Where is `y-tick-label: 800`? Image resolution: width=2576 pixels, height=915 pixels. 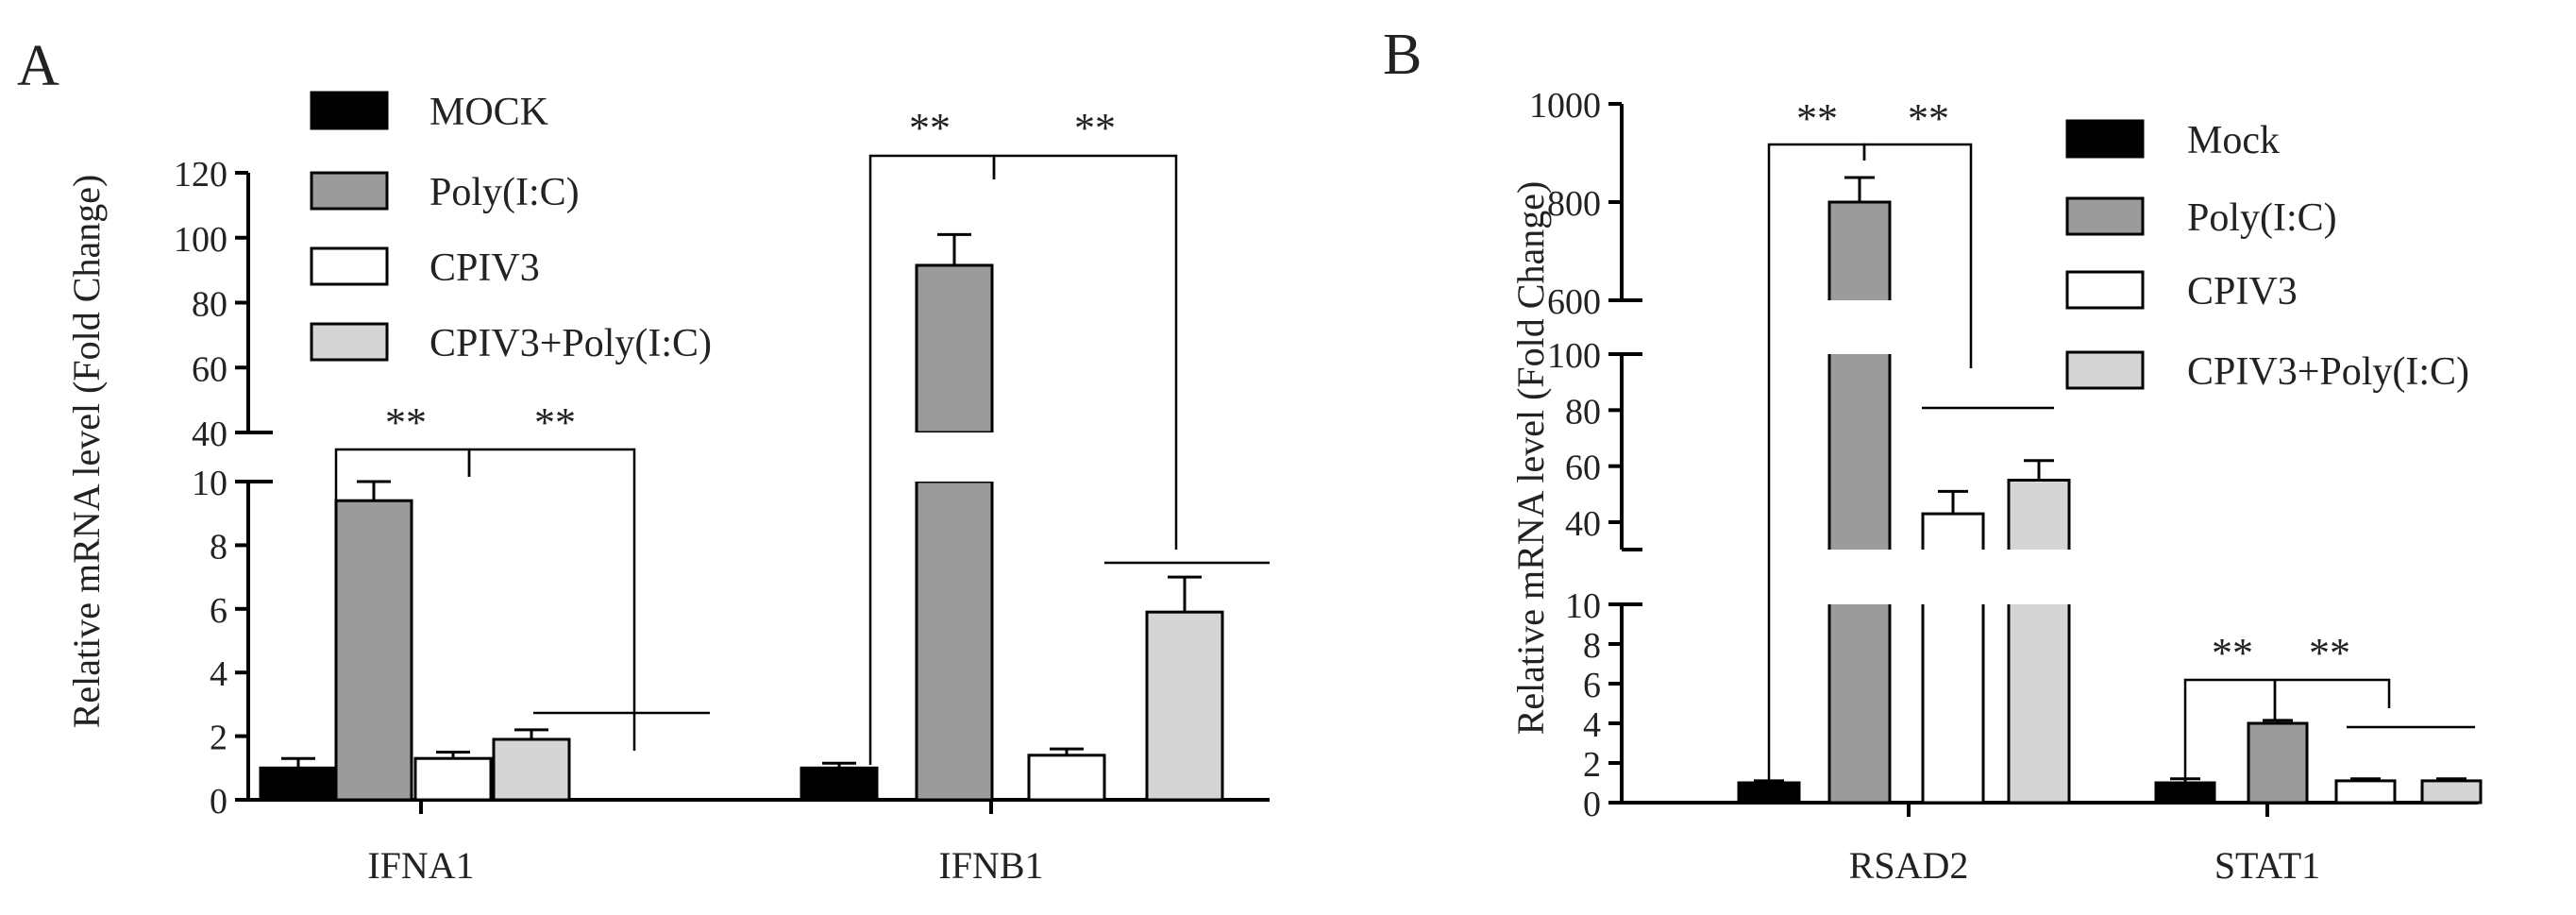
y-tick-label: 800 is located at coordinates (1574, 204).